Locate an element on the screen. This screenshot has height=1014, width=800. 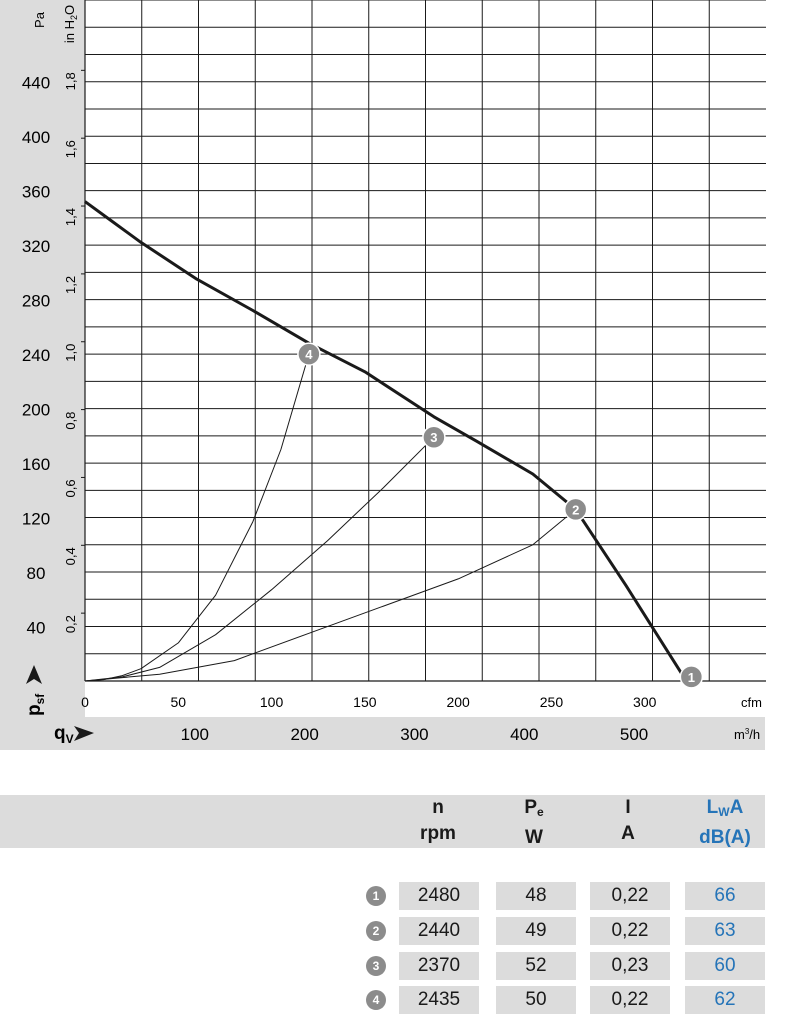
inh2o-tick-label: 1,4 is located at coordinates (70, 217).